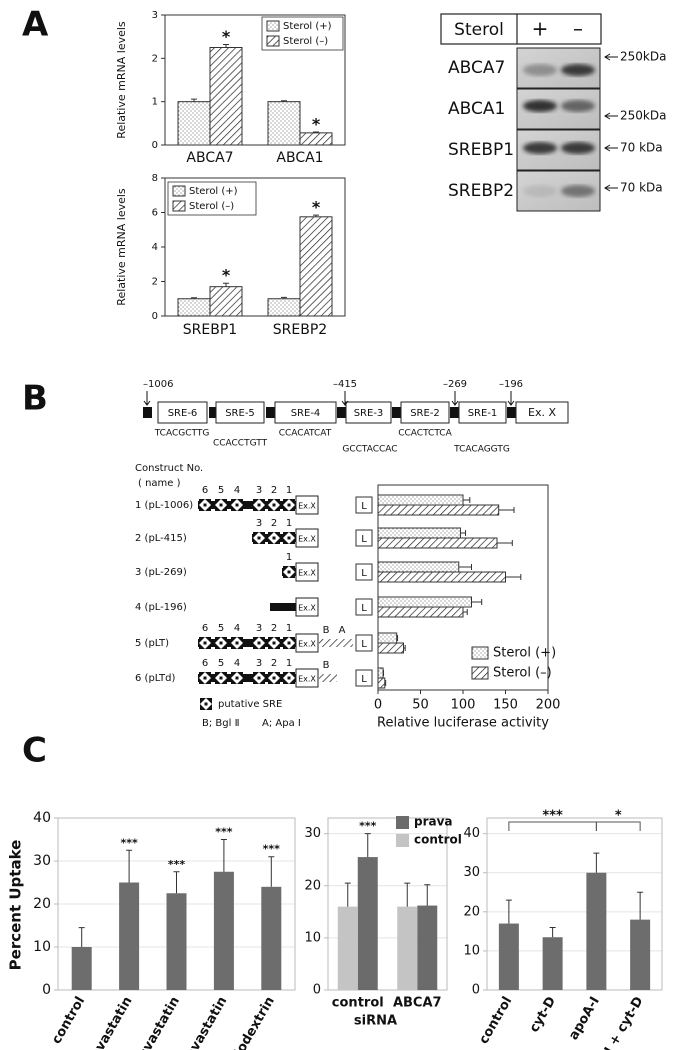 This screenshot has width=679, height=1050. What do you see at coordinates (345, 398) in the screenshot?
I see `position-arrow` at bounding box center [345, 398].